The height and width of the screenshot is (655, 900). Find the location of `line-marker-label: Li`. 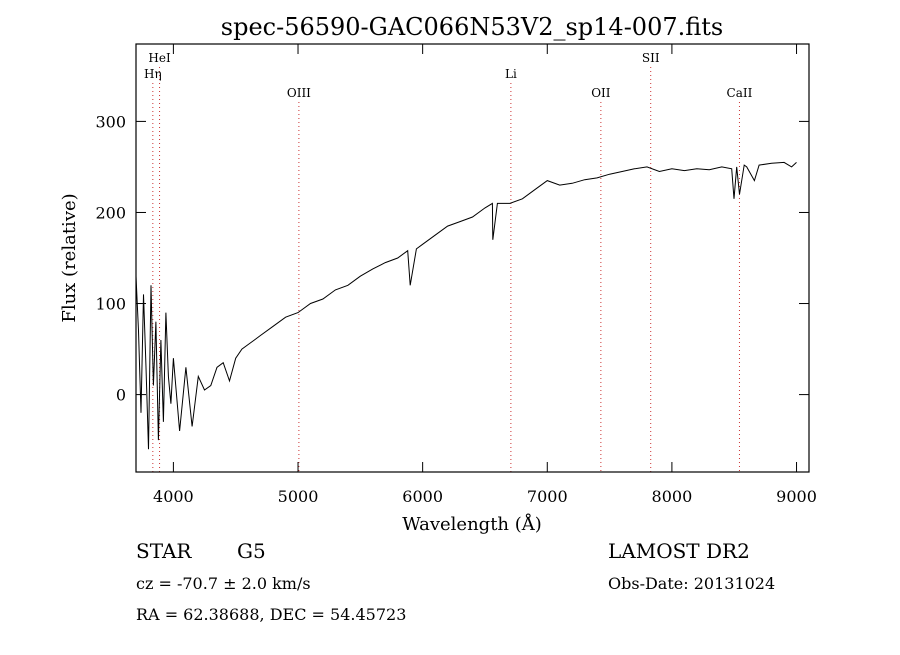

line-marker-label: Li is located at coordinates (511, 74).